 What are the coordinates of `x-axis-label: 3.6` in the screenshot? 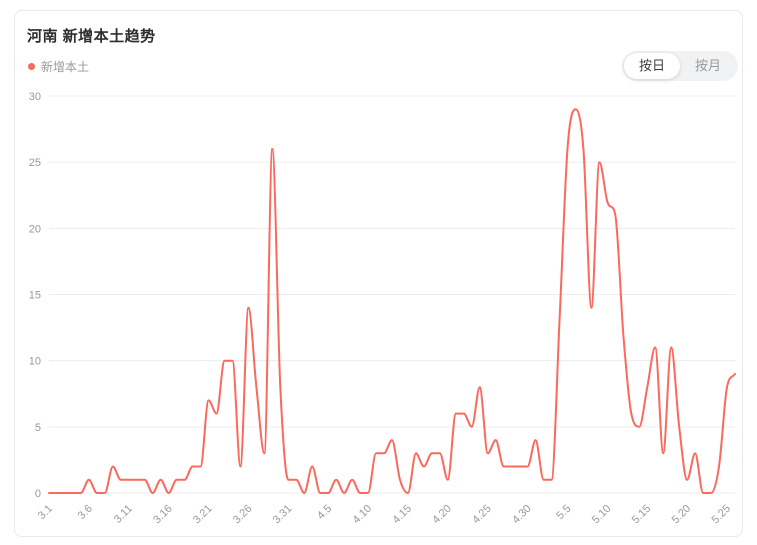 It's located at (85, 512).